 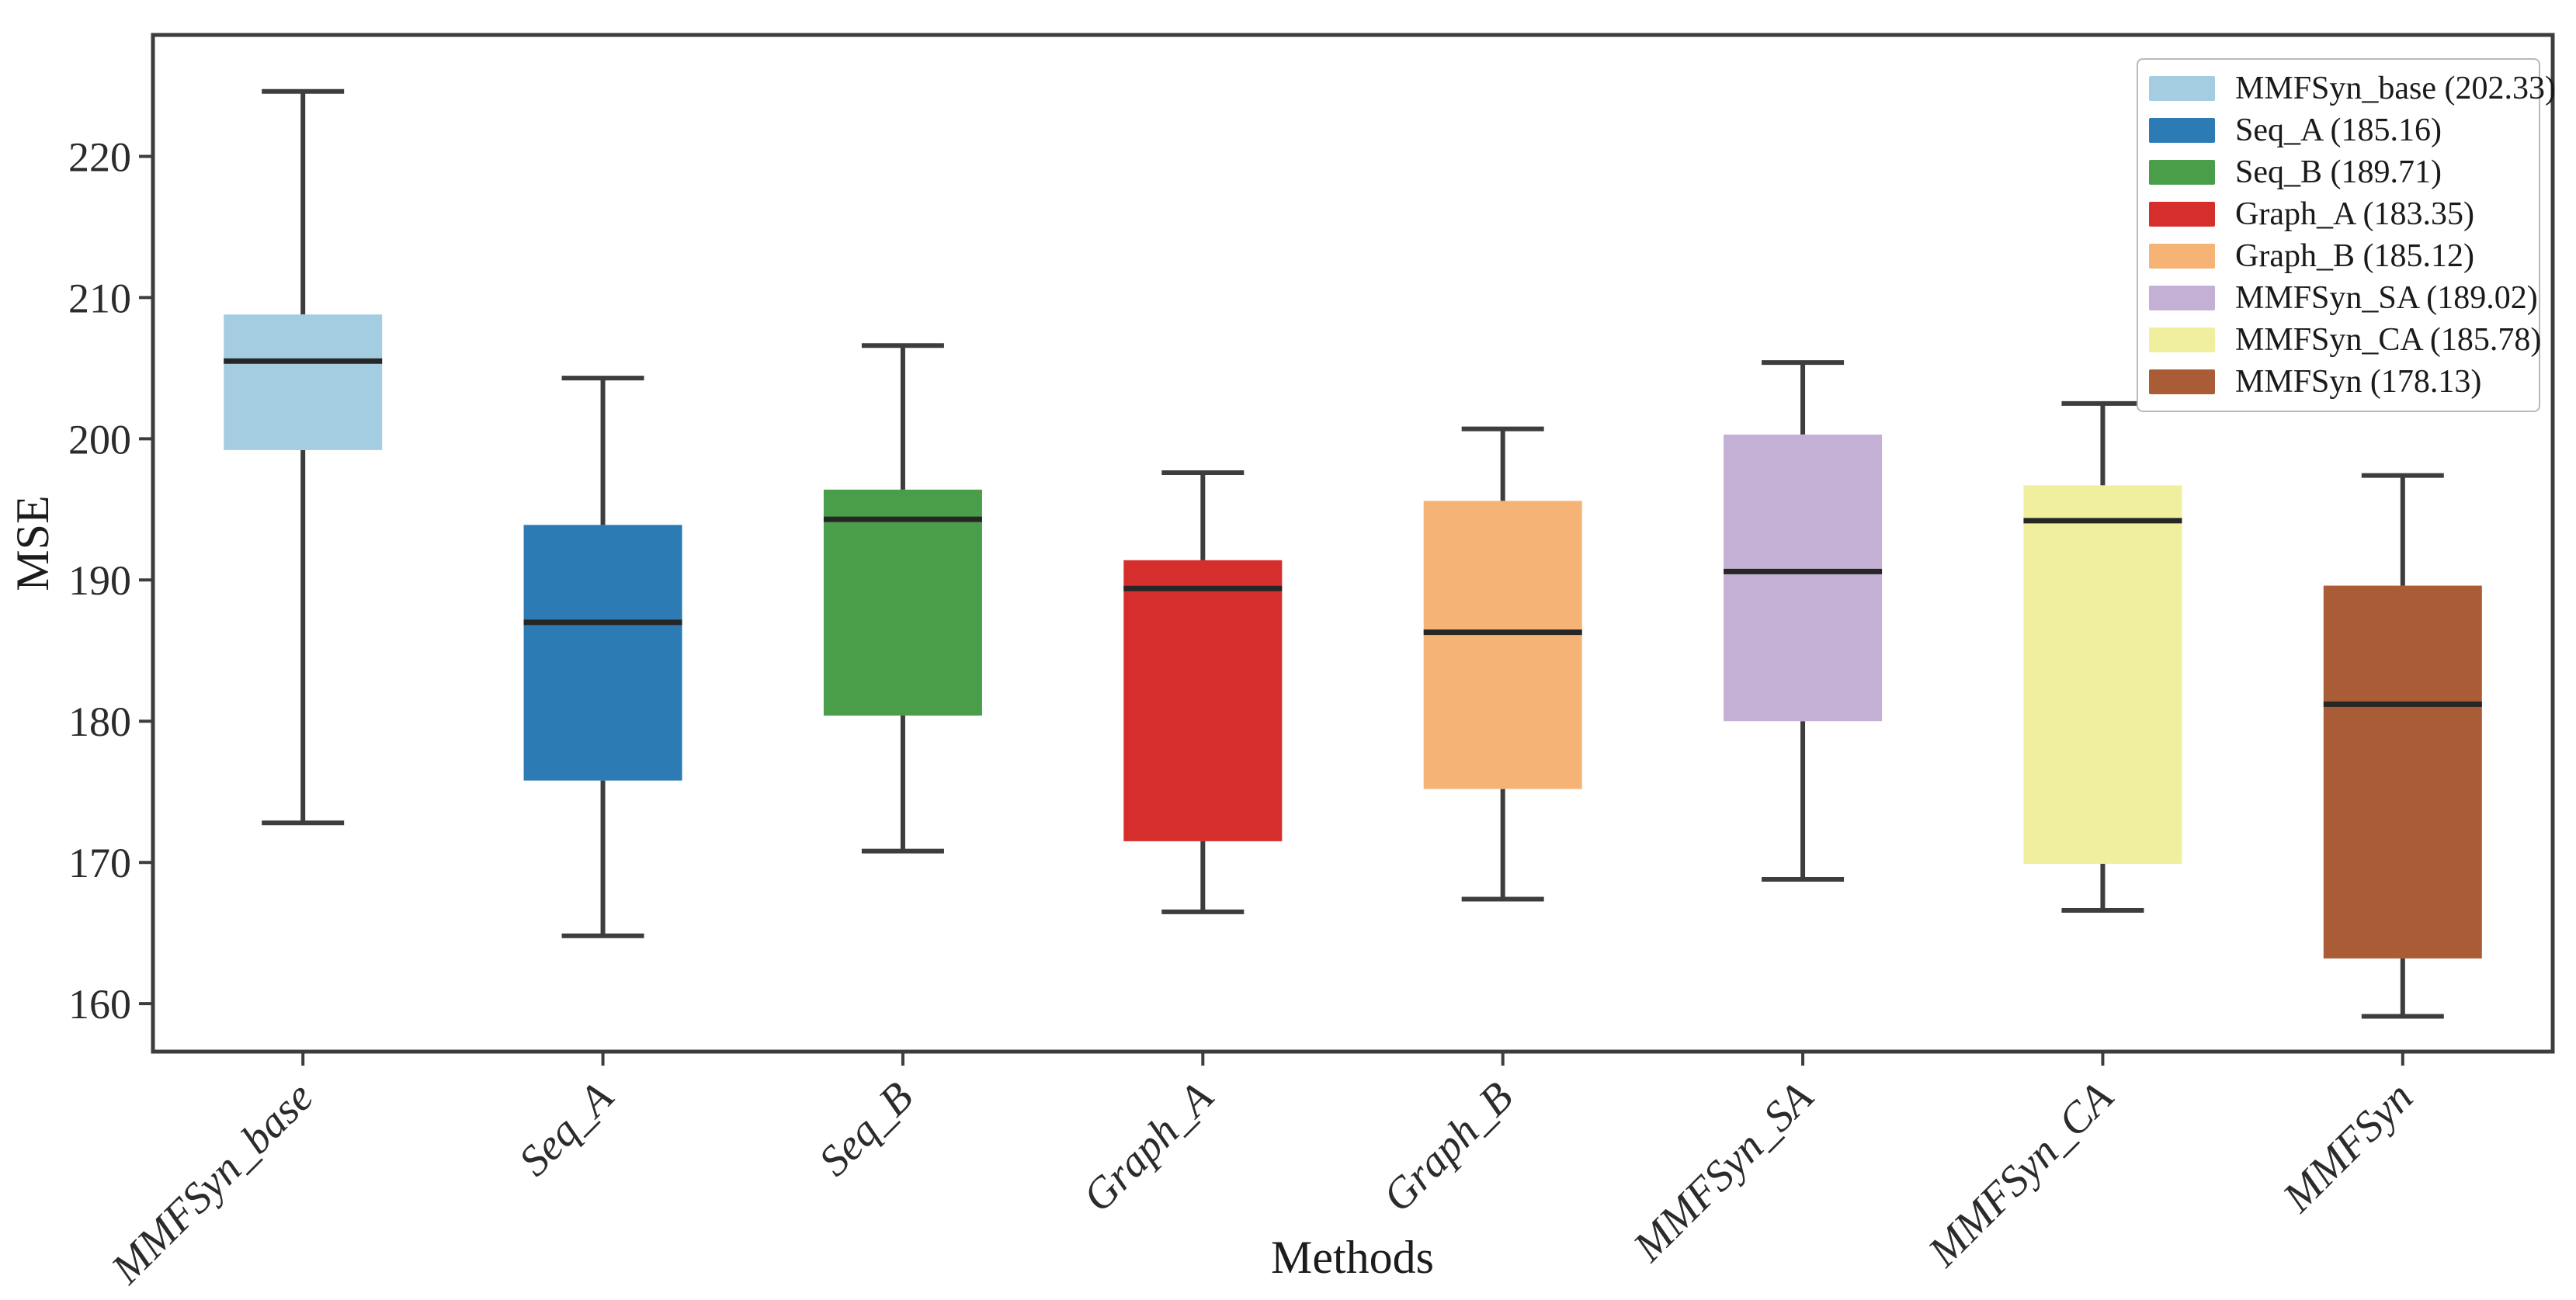 I want to click on box-group-MMFSyn, so click(x=2402, y=746).